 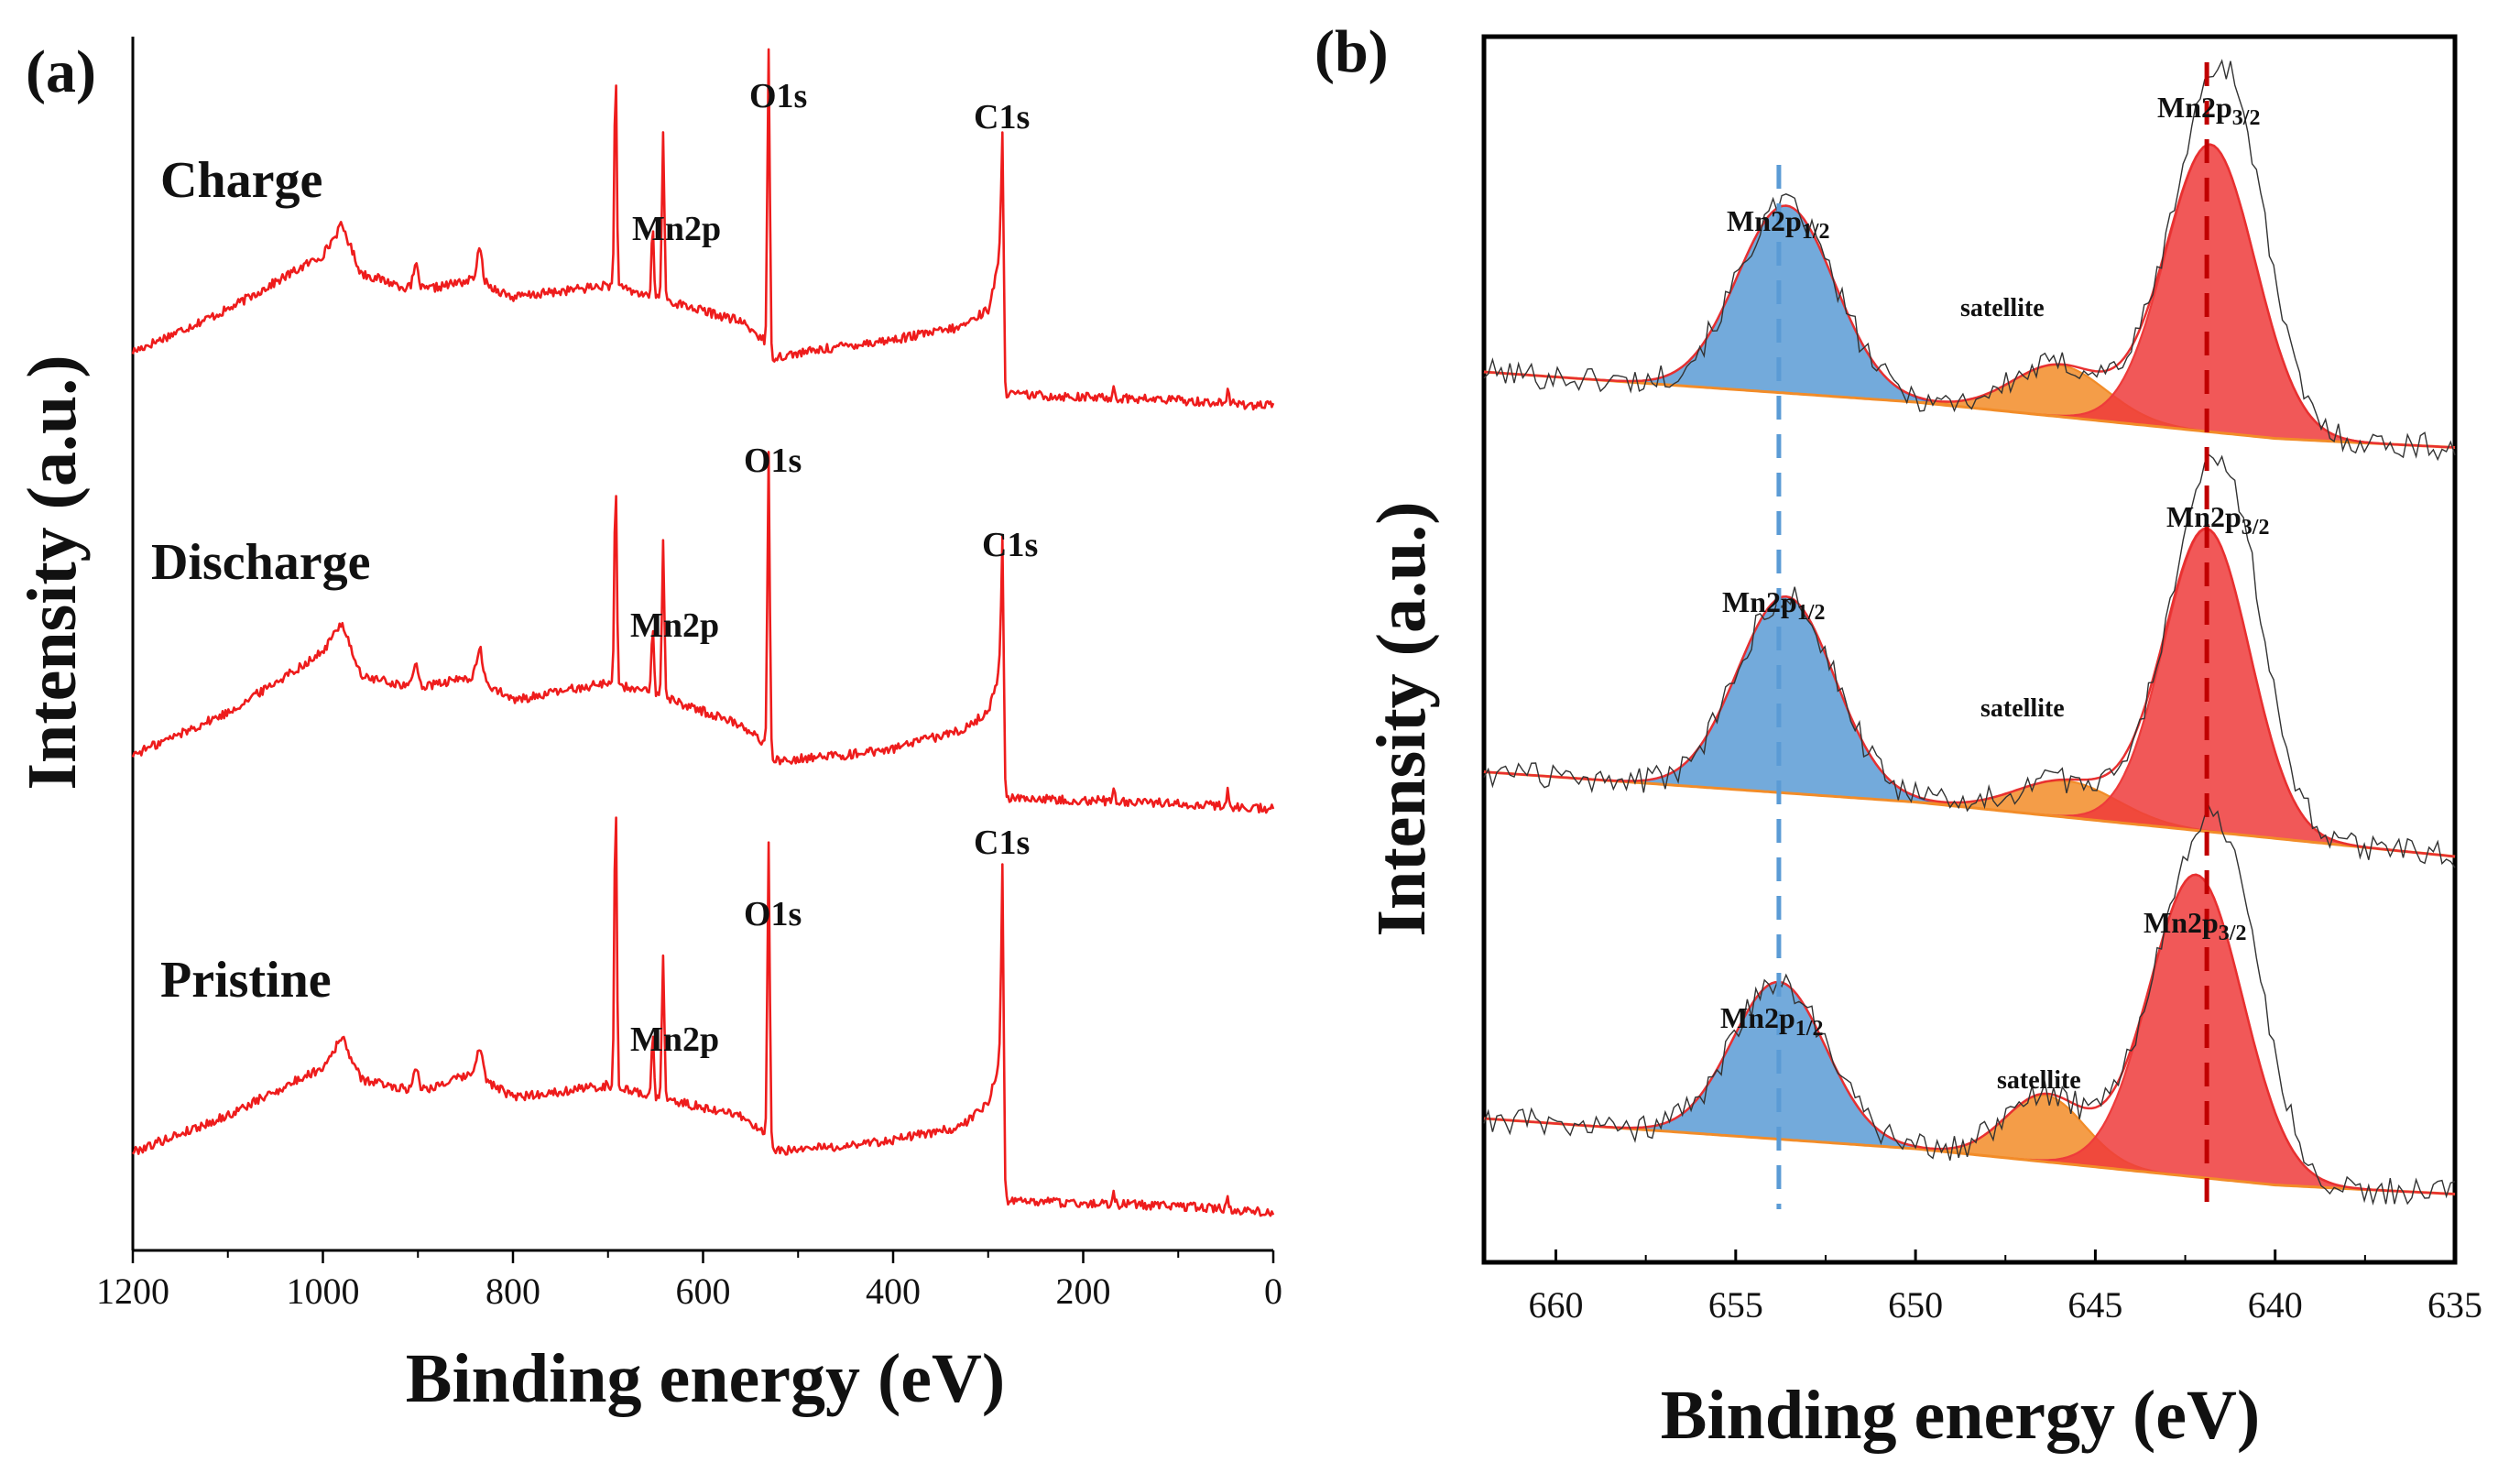 What do you see at coordinates (2039, 1080) in the screenshot?
I see `sat-label-pristine: satellite` at bounding box center [2039, 1080].